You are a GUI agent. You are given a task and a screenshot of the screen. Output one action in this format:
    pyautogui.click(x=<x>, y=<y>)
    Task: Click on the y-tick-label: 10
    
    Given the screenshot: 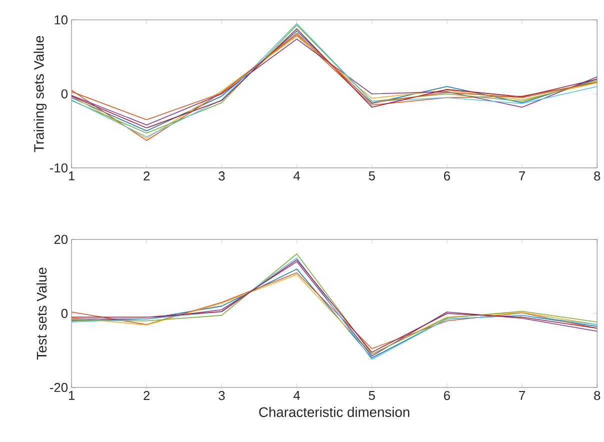 What is the action you would take?
    pyautogui.click(x=61, y=19)
    